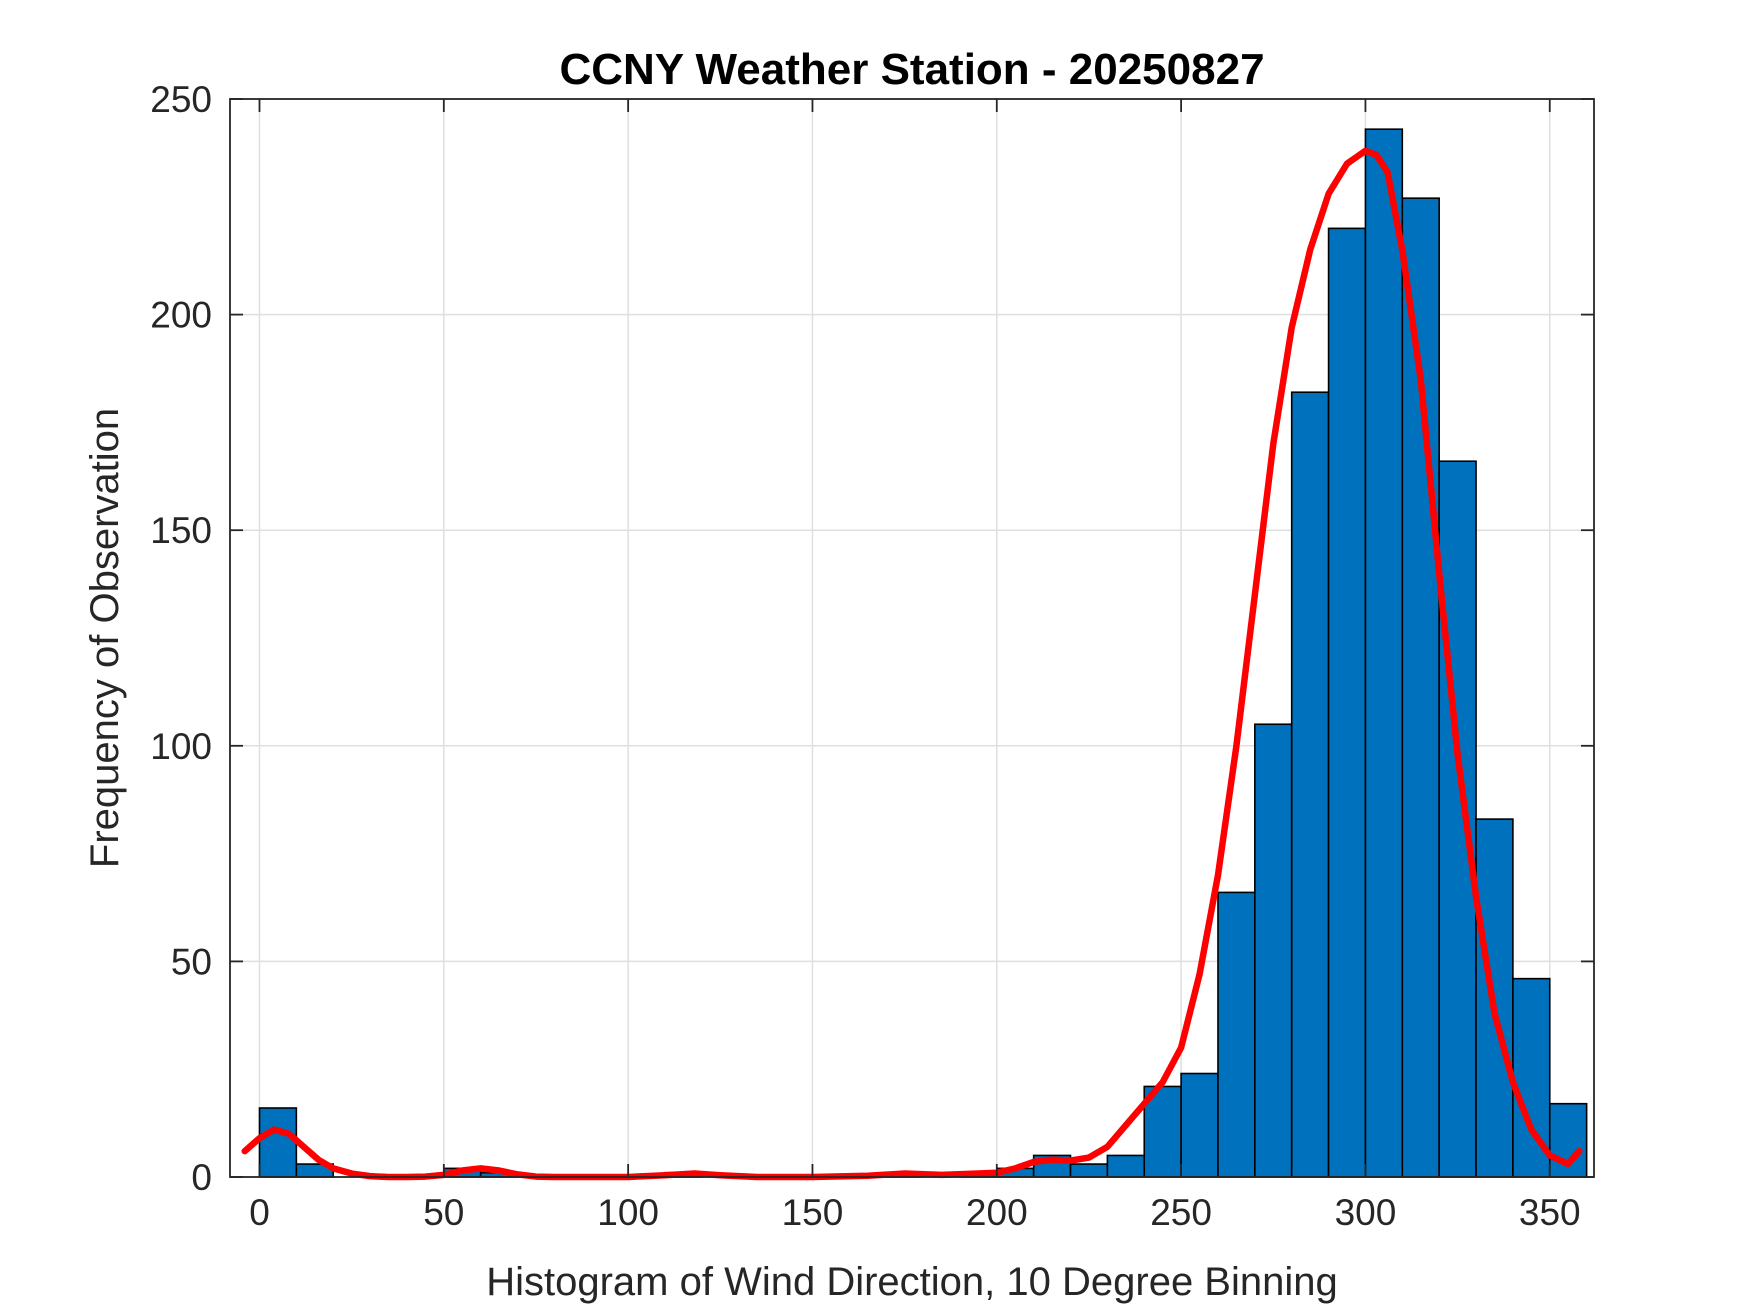 Image resolution: width=1750 pixels, height=1313 pixels. Describe the element at coordinates (191, 961) in the screenshot. I see `y-tick-label: 50` at that location.